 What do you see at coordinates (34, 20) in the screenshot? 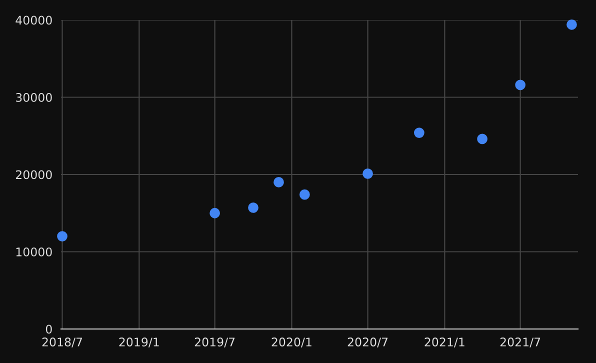
I see `y-tick-label: 40000` at bounding box center [34, 20].